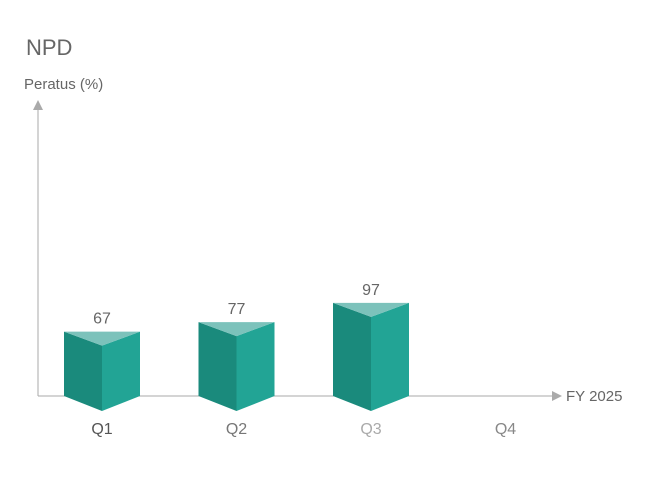 The width and height of the screenshot is (647, 486). What do you see at coordinates (505, 429) in the screenshot?
I see `tick-label-q4: Q4` at bounding box center [505, 429].